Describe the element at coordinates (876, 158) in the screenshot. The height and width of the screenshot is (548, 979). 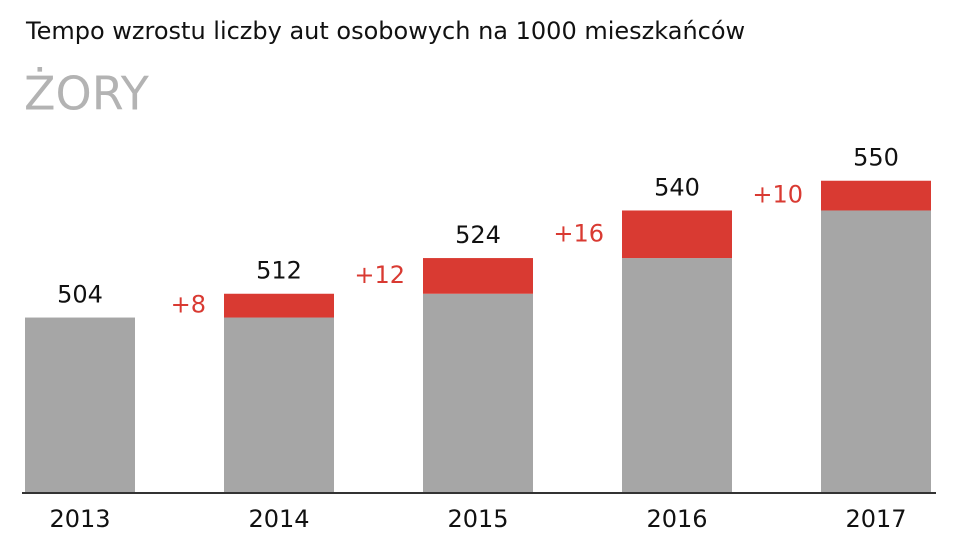
I see `total-label: 550` at that location.